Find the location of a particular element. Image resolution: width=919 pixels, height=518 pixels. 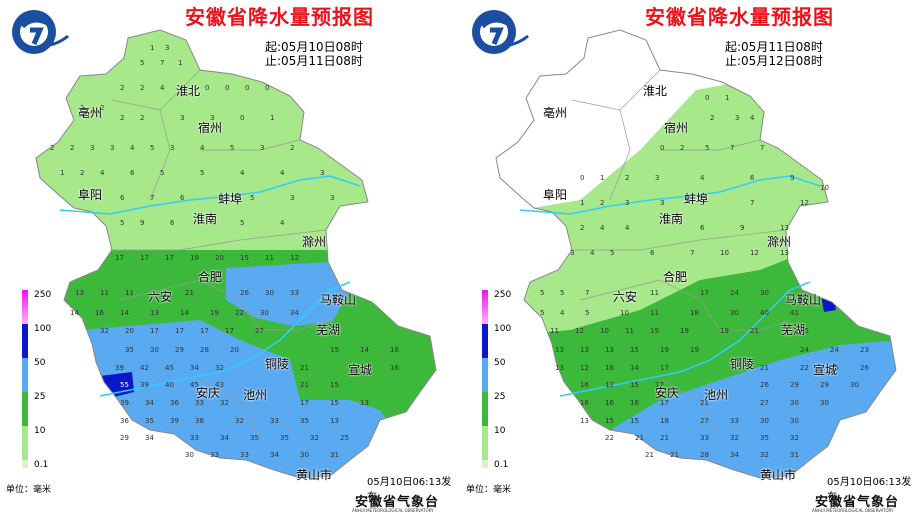

city-label: 芜湖 is located at coordinates (328, 330).